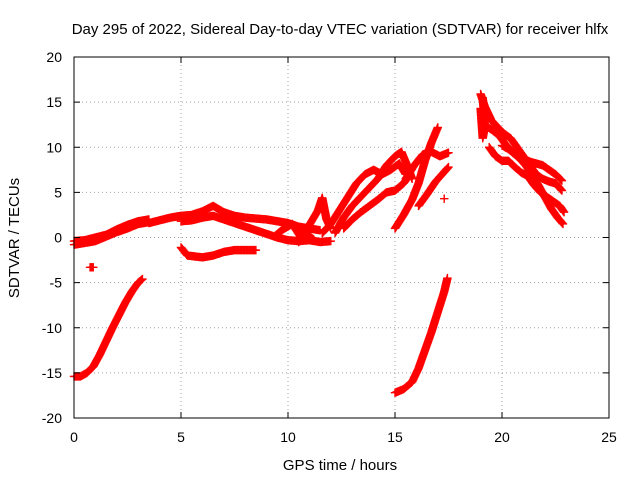 Image resolution: width=640 pixels, height=480 pixels. I want to click on x-tick-label: 15, so click(395, 437).